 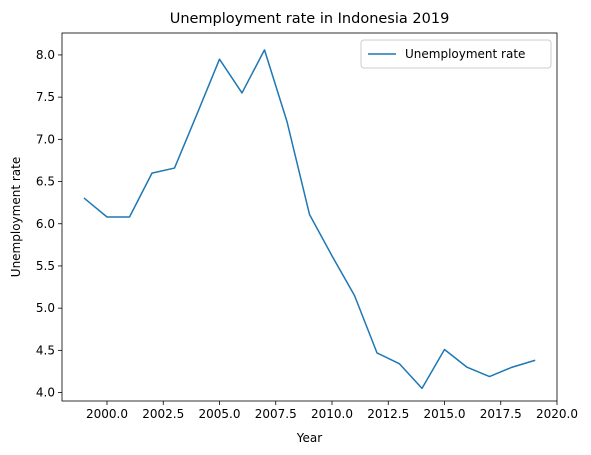 I want to click on x-tick-label: 2015.0, so click(x=445, y=414).